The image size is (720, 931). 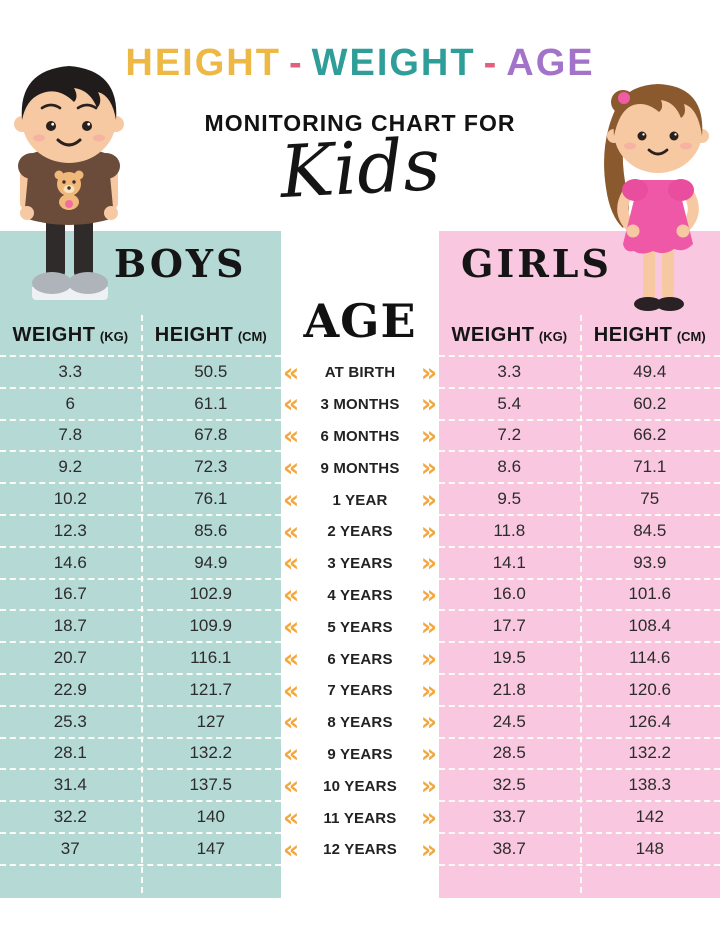 What do you see at coordinates (509, 594) in the screenshot?
I see `girls-weight-value: 16.0` at bounding box center [509, 594].